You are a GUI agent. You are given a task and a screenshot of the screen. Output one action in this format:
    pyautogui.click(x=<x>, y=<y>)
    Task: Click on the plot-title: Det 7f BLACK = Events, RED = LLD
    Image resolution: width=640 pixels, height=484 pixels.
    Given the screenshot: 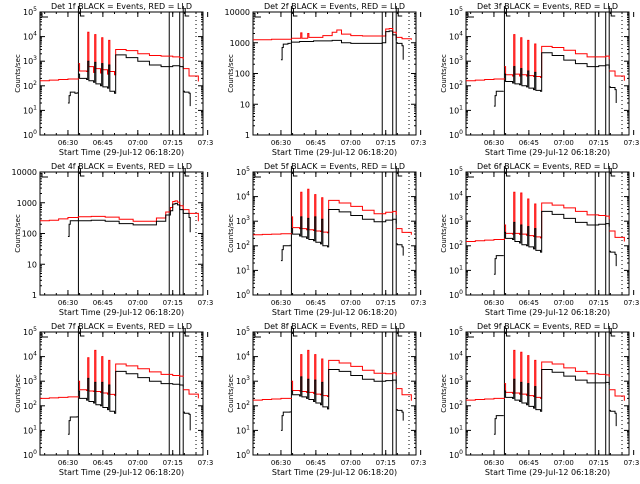 What is the action you would take?
    pyautogui.click(x=121, y=326)
    